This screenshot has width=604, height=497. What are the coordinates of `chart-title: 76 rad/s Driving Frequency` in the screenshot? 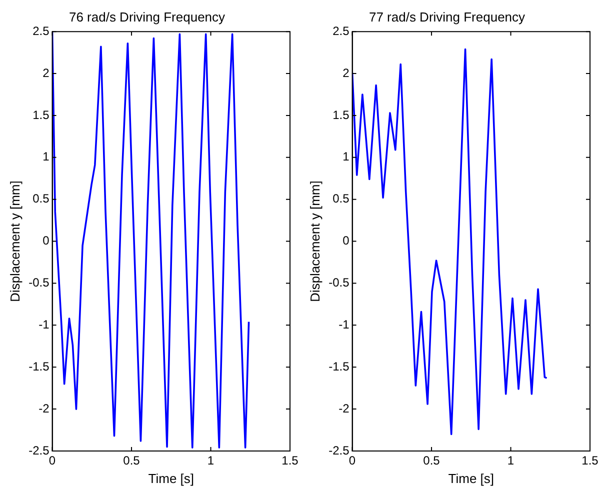 It's located at (147, 16).